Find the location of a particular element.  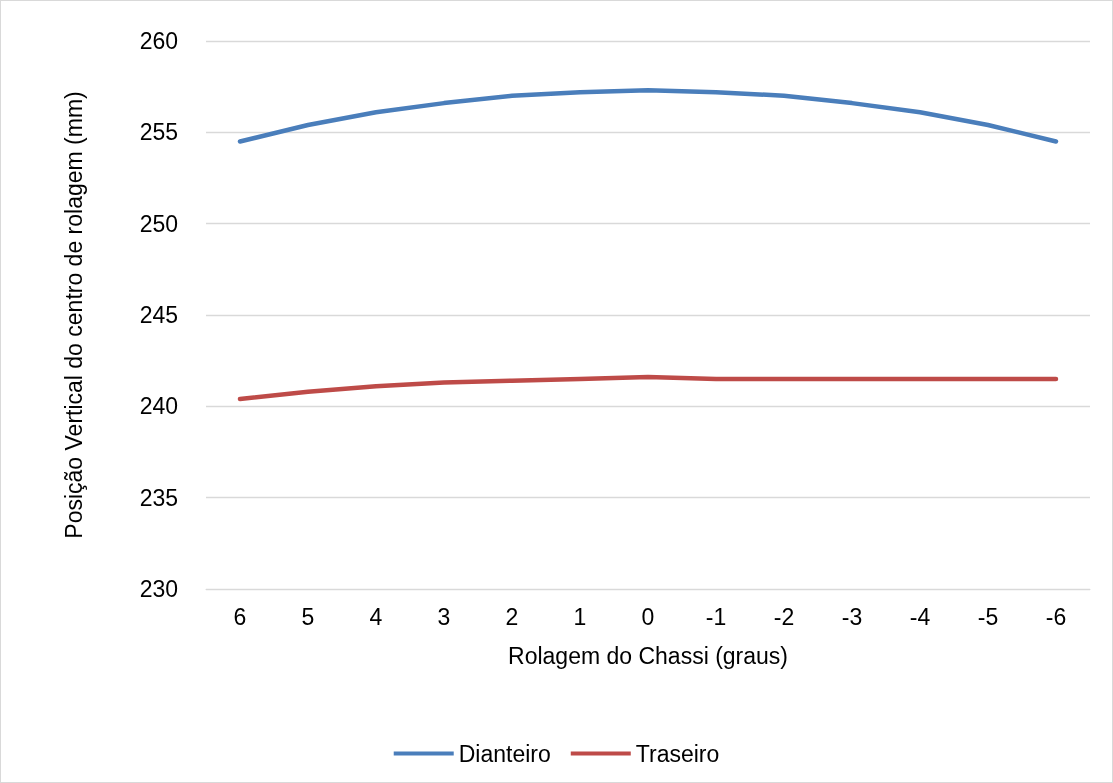

x-tick-label: -4 is located at coordinates (920, 616).